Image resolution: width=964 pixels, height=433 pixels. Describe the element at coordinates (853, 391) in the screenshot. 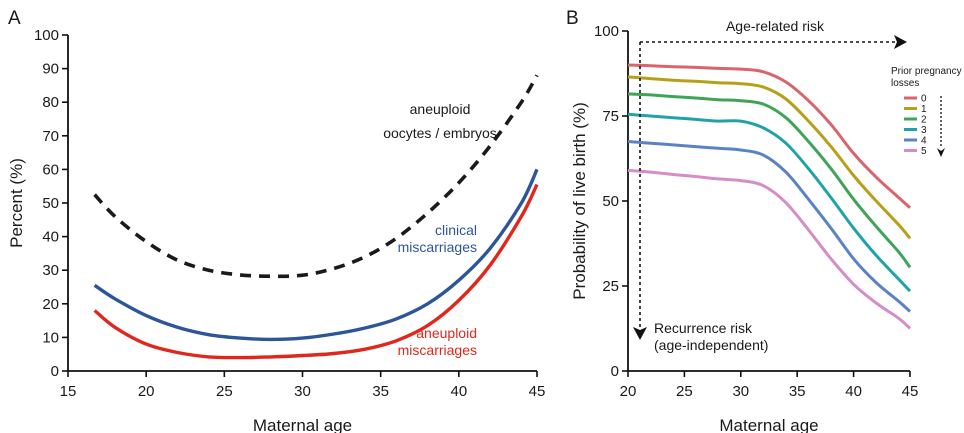

I see `panel-b-x-tick-label: 40` at that location.